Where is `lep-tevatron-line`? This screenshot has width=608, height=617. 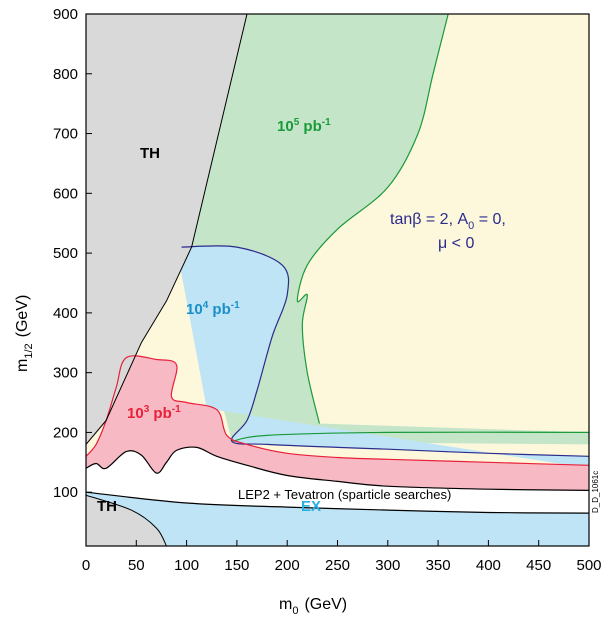
lep-tevatron-line is located at coordinates (337, 468).